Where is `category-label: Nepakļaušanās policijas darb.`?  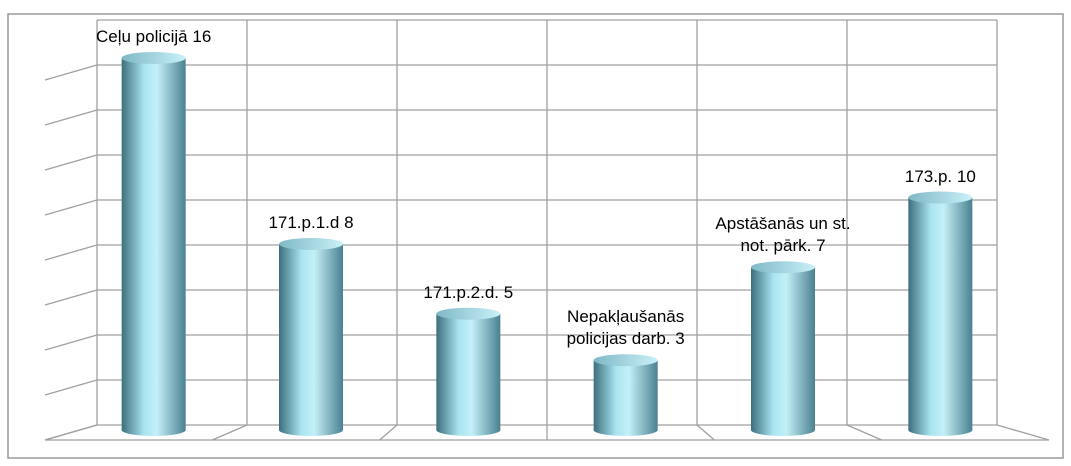 category-label: Nepakļaušanās policijas darb. is located at coordinates (625, 328).